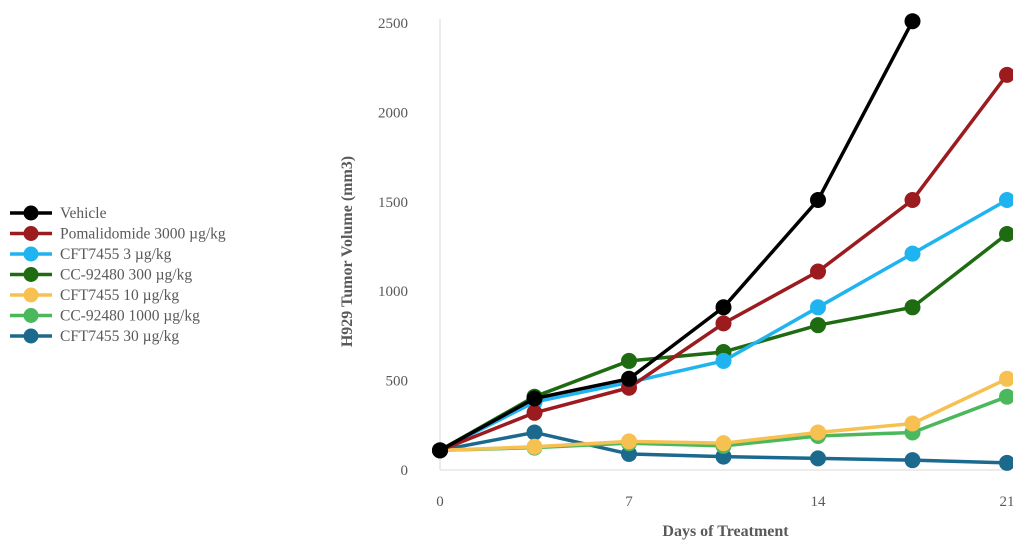 This screenshot has height=540, width=1013. What do you see at coordinates (83, 213) in the screenshot?
I see `legend-label: Vehicle` at bounding box center [83, 213].